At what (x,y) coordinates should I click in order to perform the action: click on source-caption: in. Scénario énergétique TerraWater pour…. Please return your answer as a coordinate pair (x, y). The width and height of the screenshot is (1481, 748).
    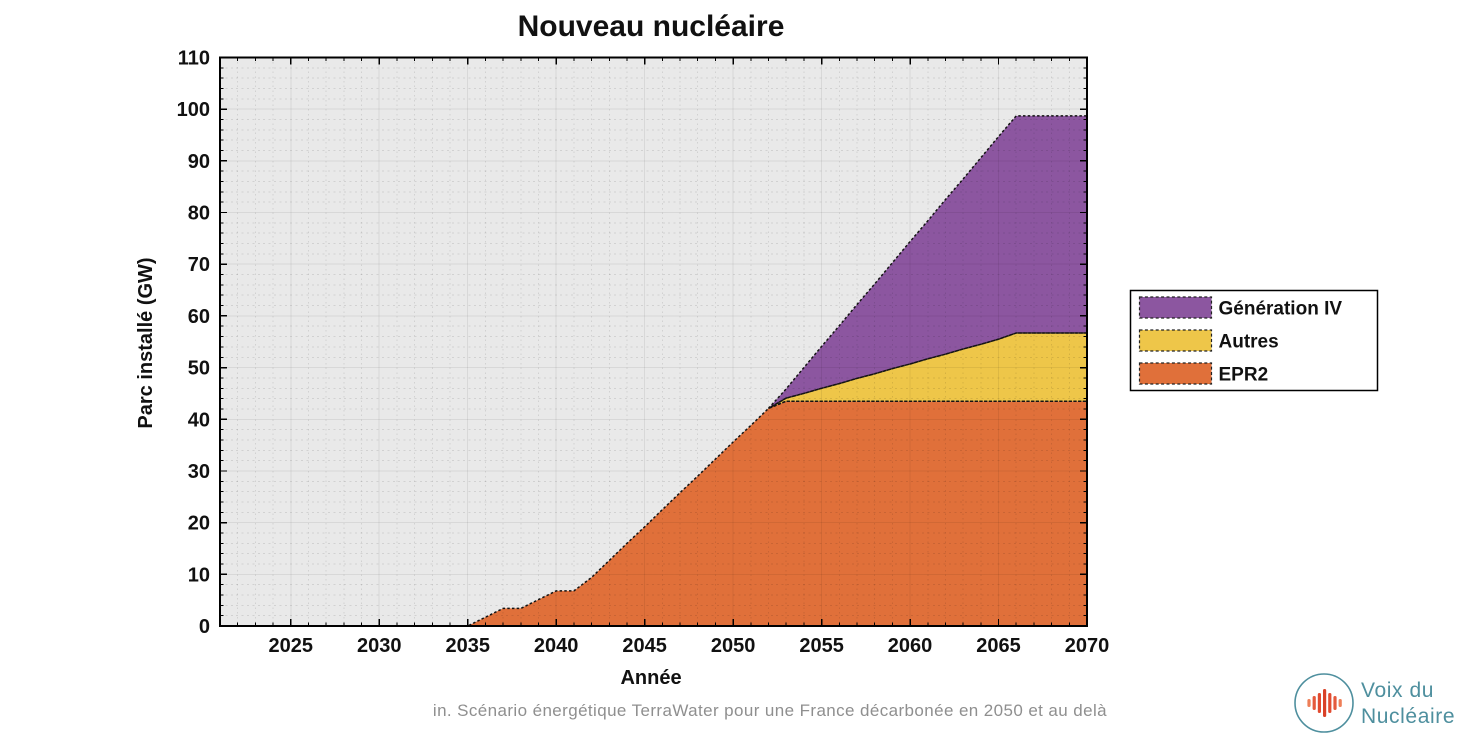
    Looking at the image, I should click on (770, 710).